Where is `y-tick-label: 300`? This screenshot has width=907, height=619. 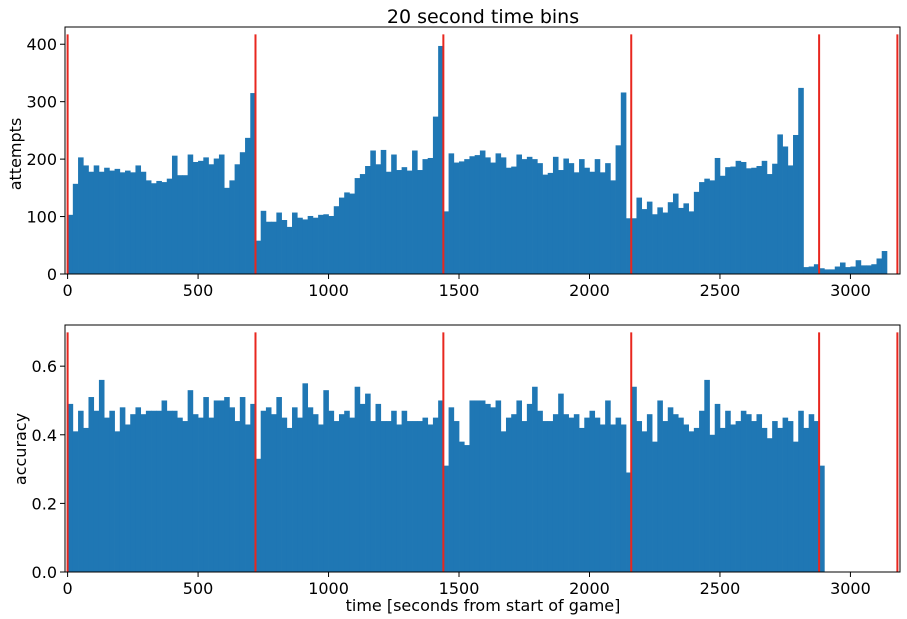 y-tick-label: 300 is located at coordinates (41, 102).